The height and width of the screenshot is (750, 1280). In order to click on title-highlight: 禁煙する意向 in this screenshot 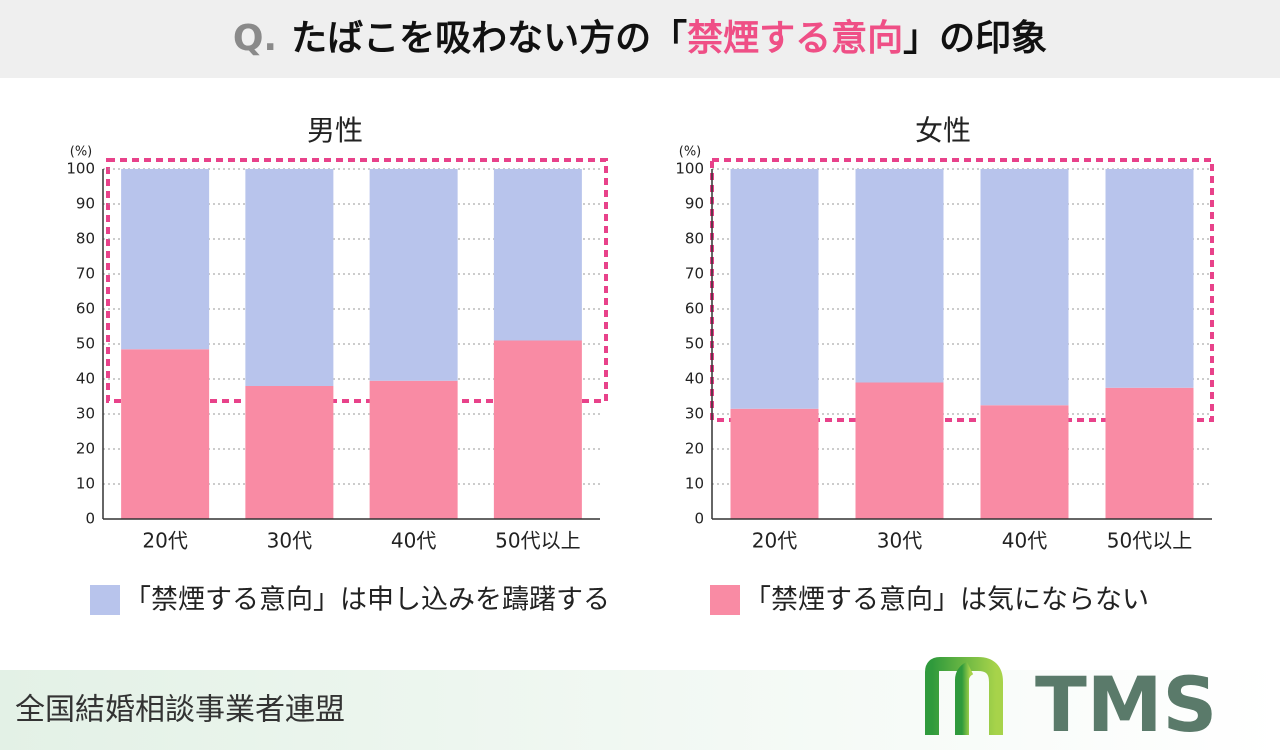, I will do `click(795, 38)`.